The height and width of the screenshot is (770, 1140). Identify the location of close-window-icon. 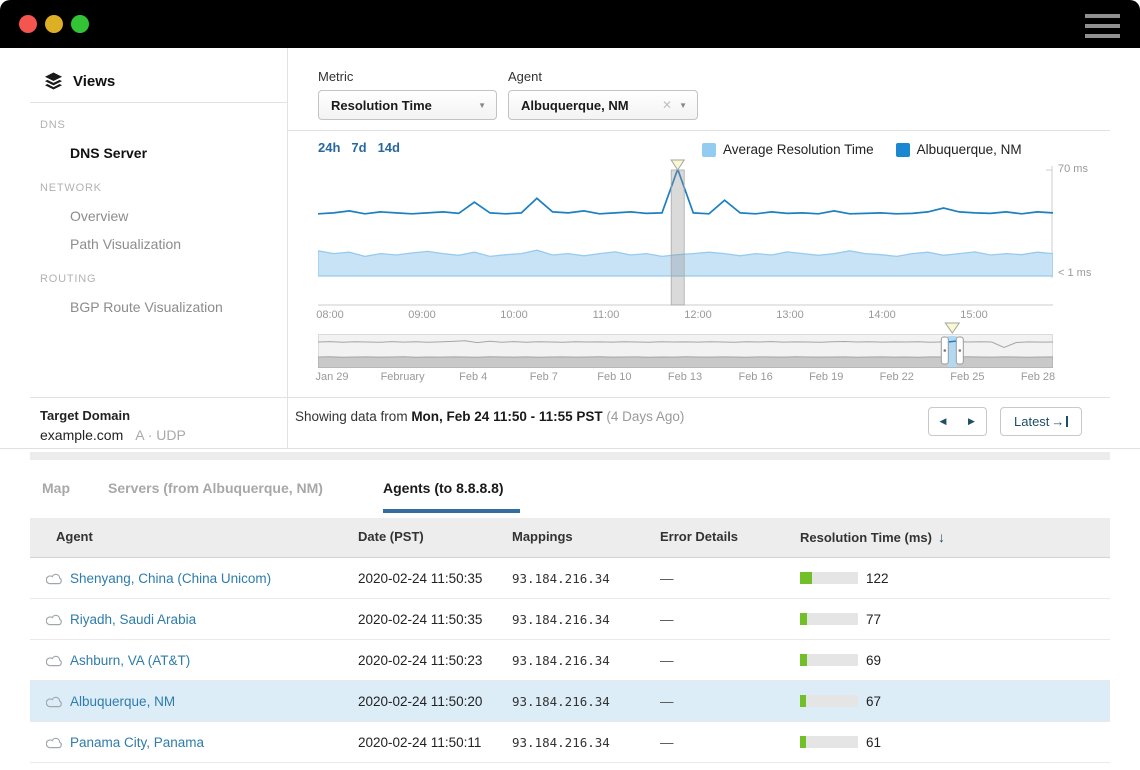
(28, 24).